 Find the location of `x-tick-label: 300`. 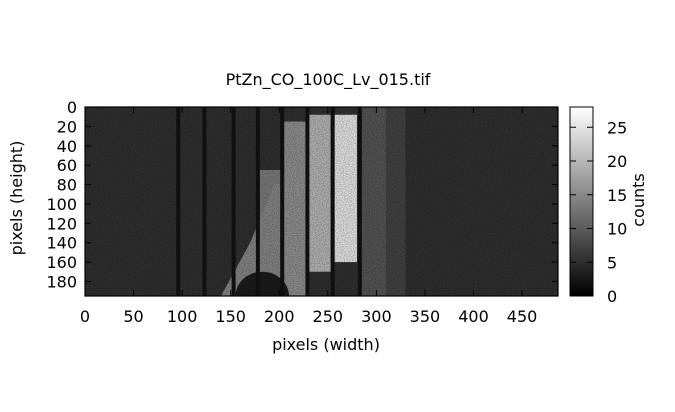

x-tick-label: 300 is located at coordinates (376, 316).